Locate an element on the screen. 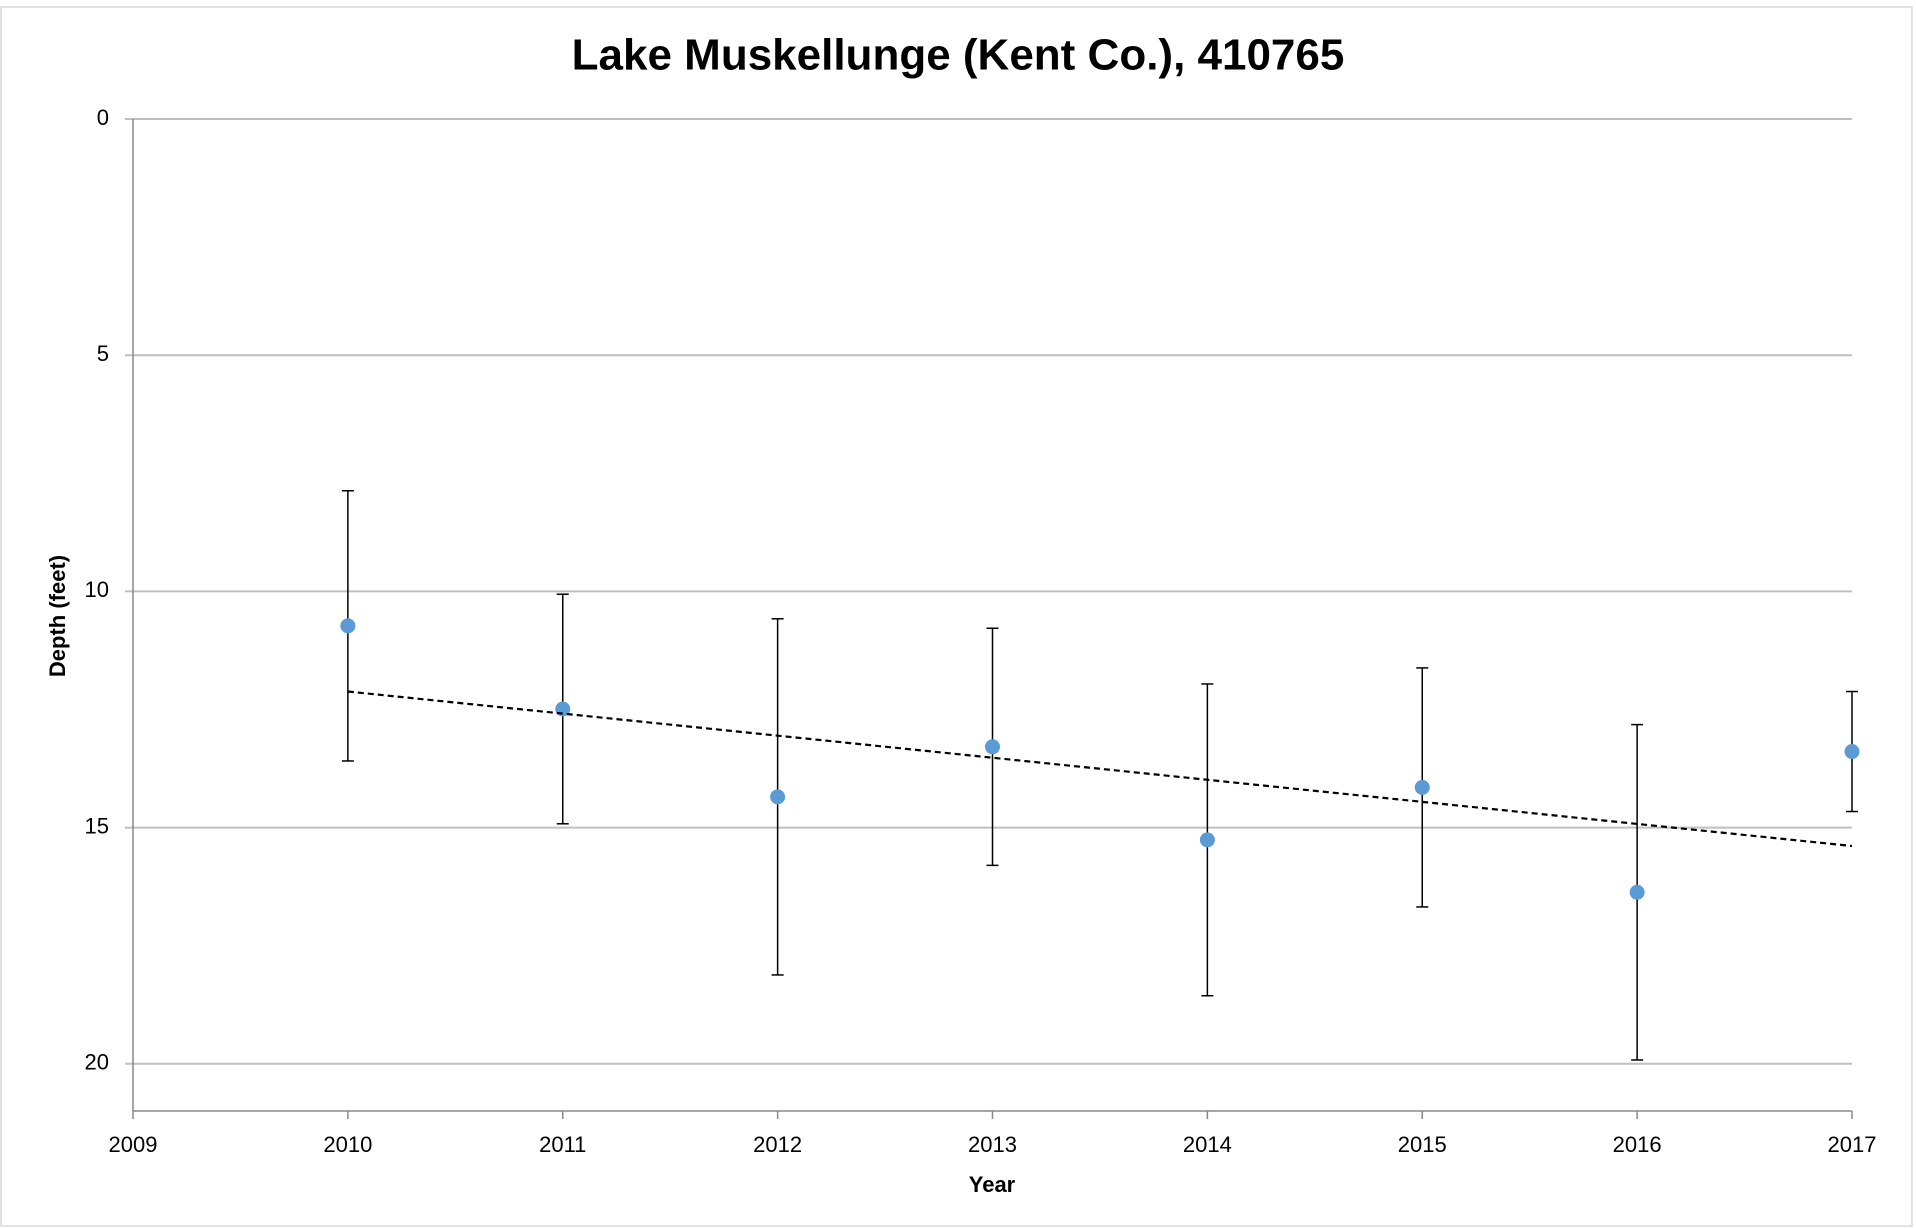 This screenshot has height=1228, width=1916. x-tick-label: 2015 is located at coordinates (1422, 1144).